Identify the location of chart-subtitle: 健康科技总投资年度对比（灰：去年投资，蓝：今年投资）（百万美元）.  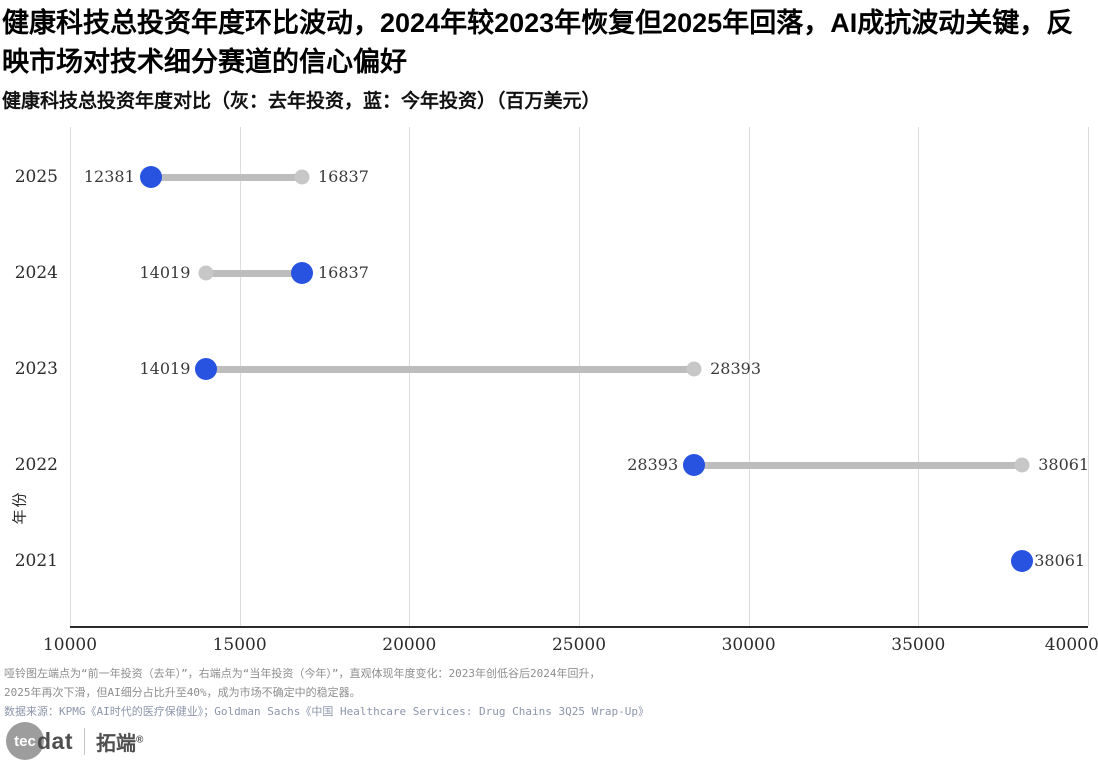
(301, 101).